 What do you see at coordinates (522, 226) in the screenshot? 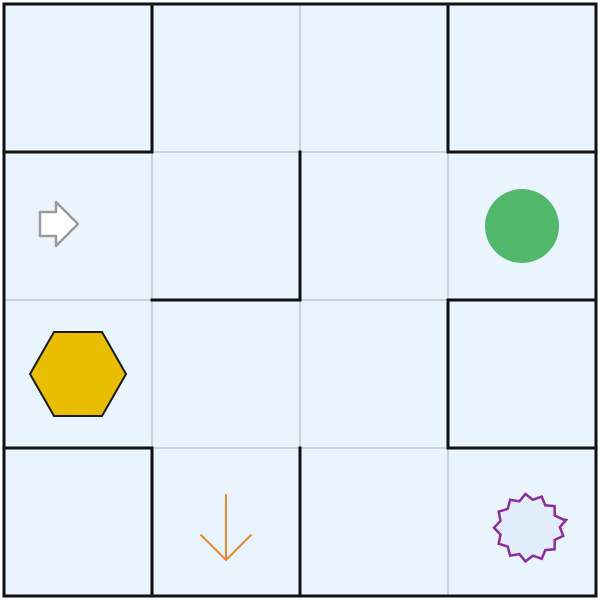
I see `green-circle-icon` at bounding box center [522, 226].